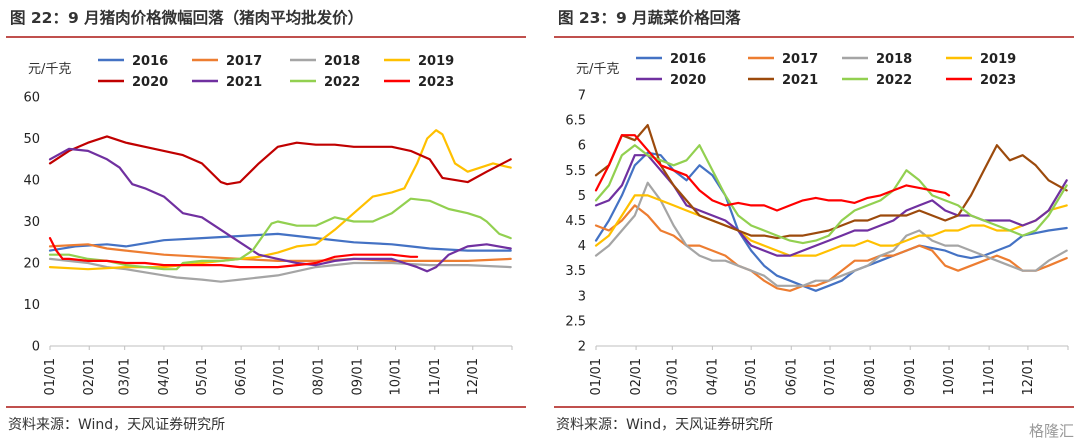 Image resolution: width=1080 pixels, height=447 pixels. What do you see at coordinates (1051, 431) in the screenshot?
I see `watermark-logo: 格隆汇` at bounding box center [1051, 431].